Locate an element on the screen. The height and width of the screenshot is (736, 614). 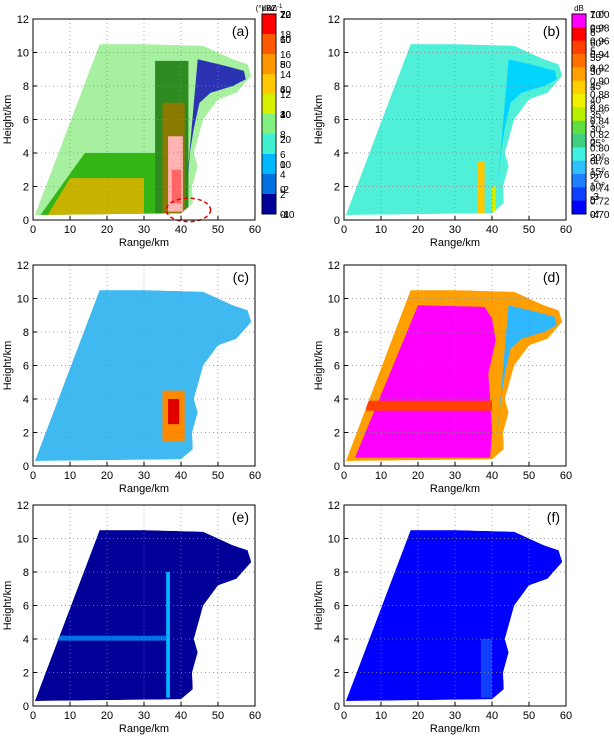
field-high is located at coordinates (425, 381).